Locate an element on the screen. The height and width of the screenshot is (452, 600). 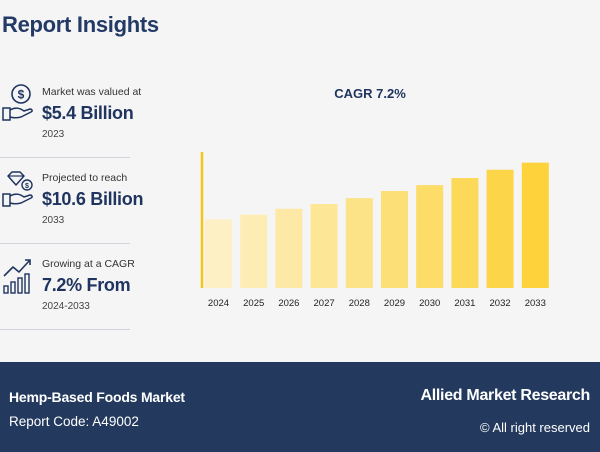
stat-cagr: Growing at a CAGR 7.2% From 2024-2033 is located at coordinates (67, 287).